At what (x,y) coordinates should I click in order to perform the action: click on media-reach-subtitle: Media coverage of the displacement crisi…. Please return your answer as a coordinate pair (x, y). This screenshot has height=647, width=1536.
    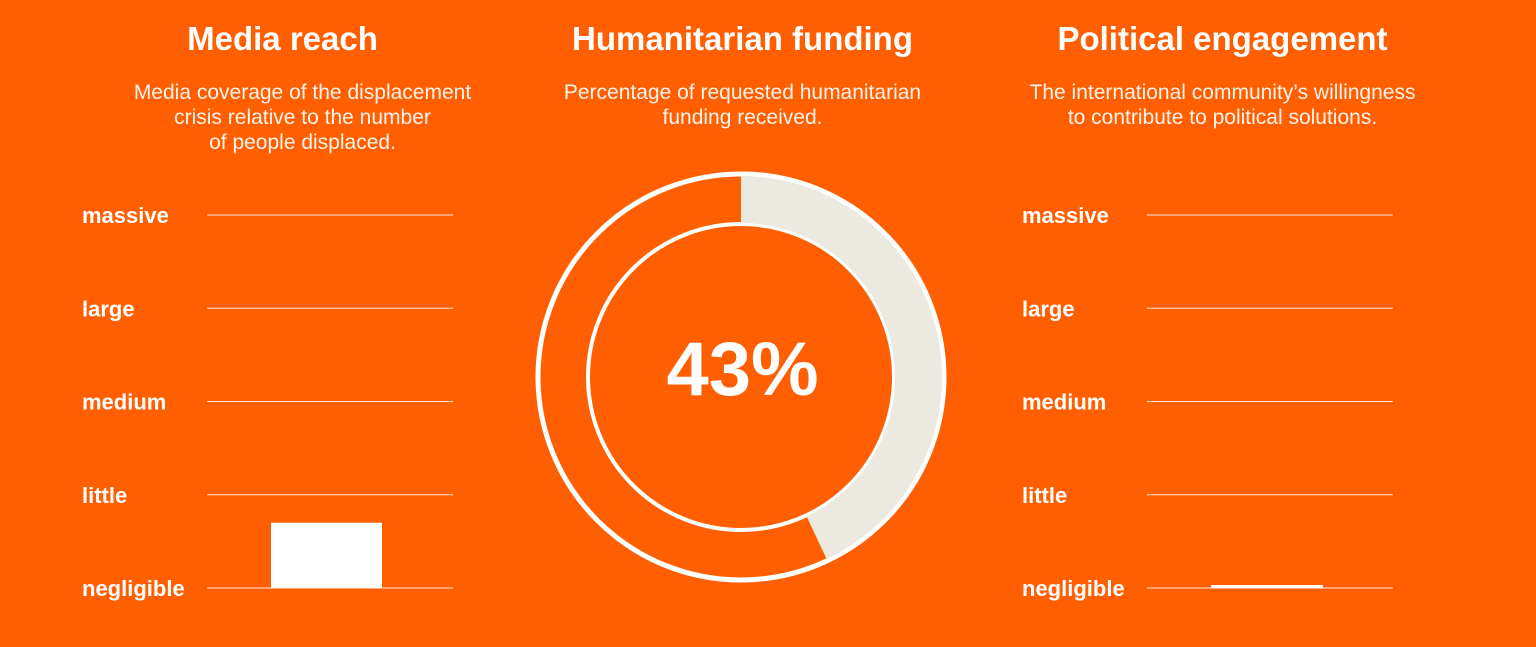
    Looking at the image, I should click on (302, 117).